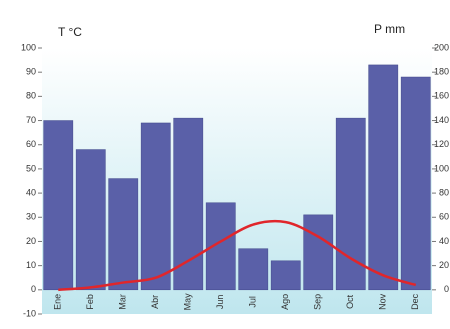 The height and width of the screenshot is (329, 450). What do you see at coordinates (31, 265) in the screenshot?
I see `y-tick-label: 10` at bounding box center [31, 265].